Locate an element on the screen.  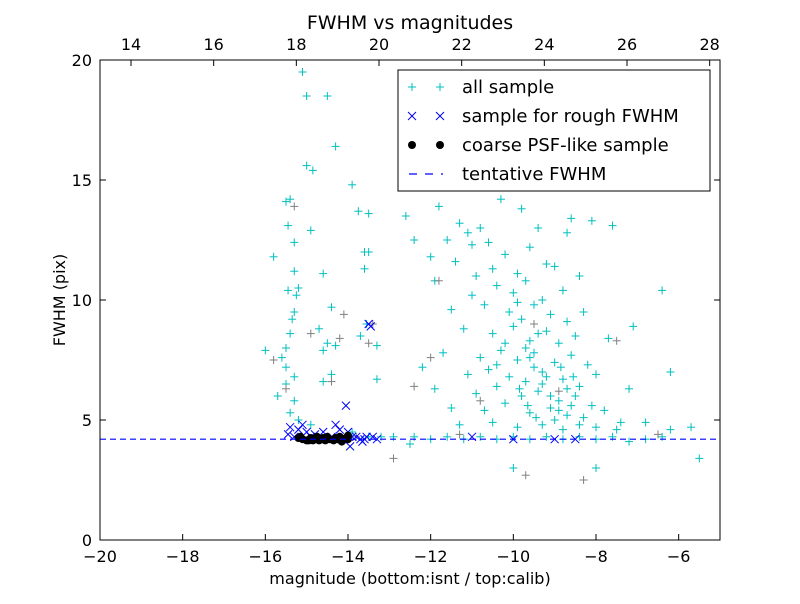
top-x-tick-label: 14 is located at coordinates (131, 44).